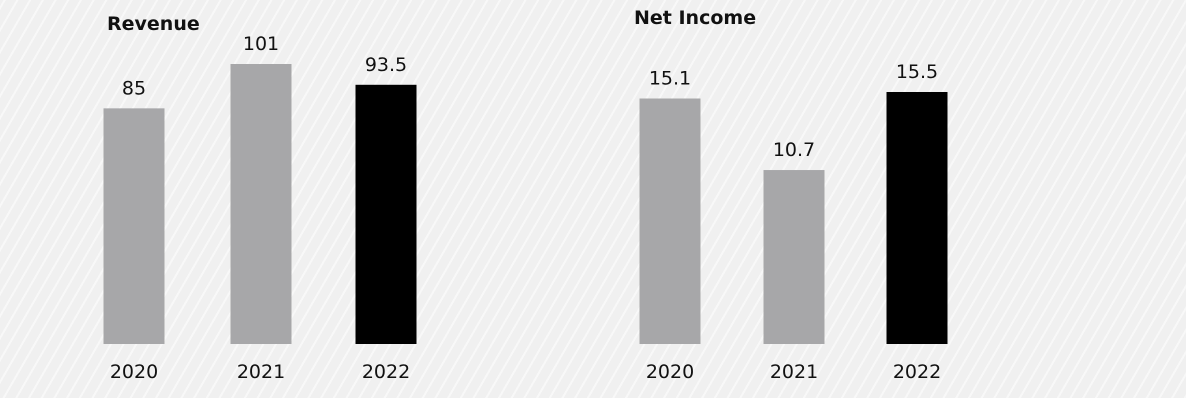 This screenshot has height=398, width=1186. Describe the element at coordinates (670, 372) in the screenshot. I see `net-income-tick-label-2020: 2020` at that location.